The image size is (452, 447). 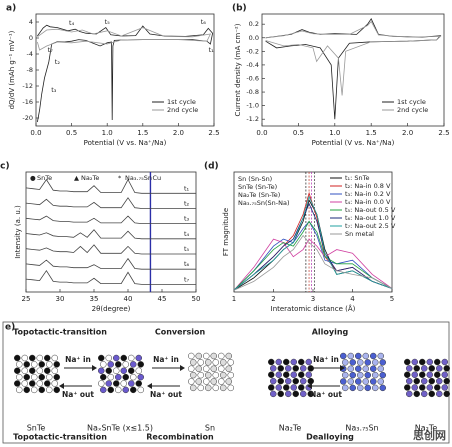 I want to click on annotation: t₄, so click(x=72, y=23).